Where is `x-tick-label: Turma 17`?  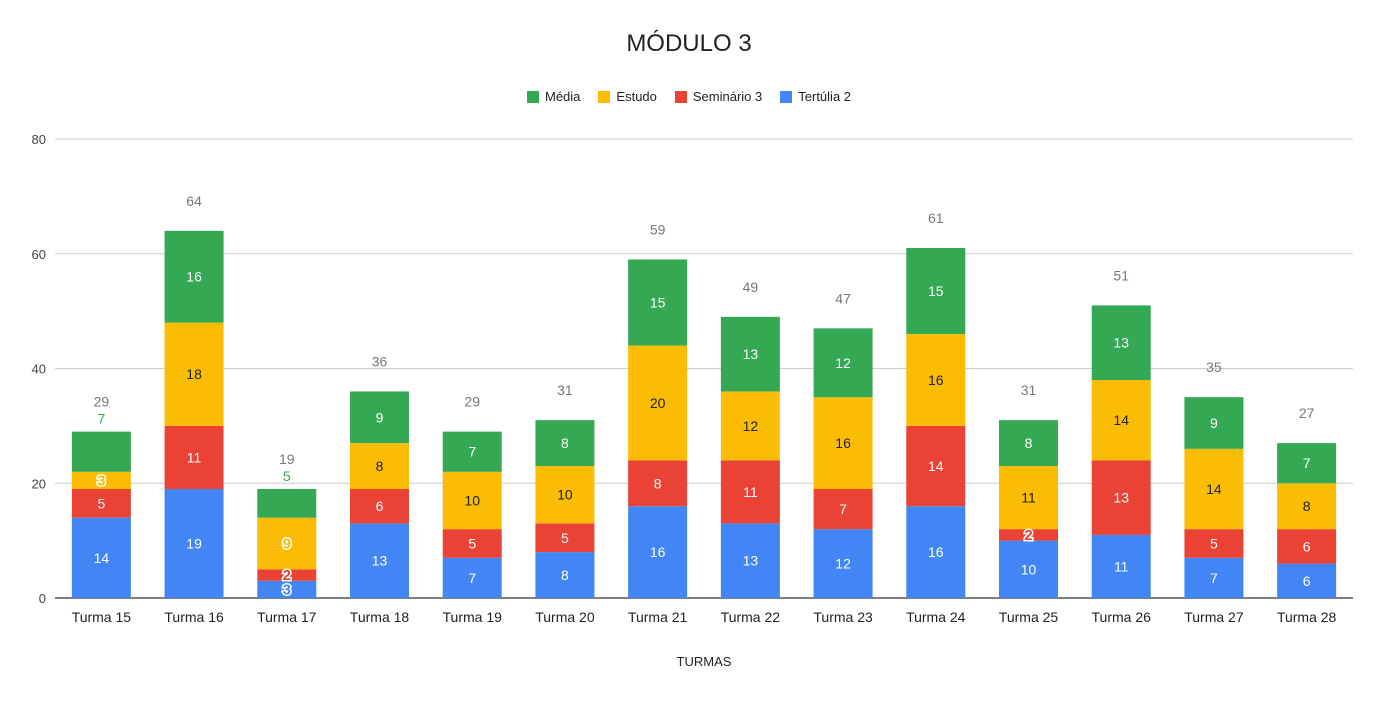 x-tick-label: Turma 17 is located at coordinates (287, 617).